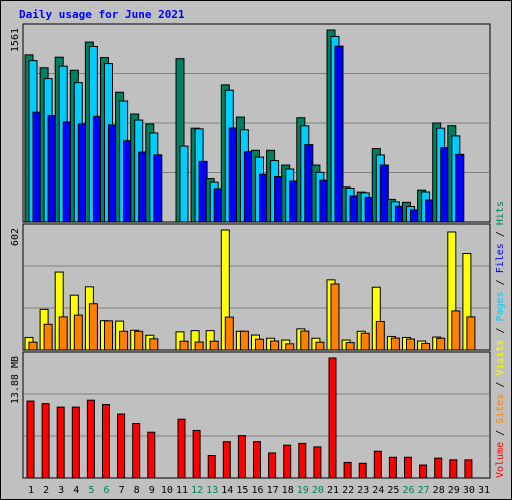  What do you see at coordinates (167, 490) in the screenshot?
I see `day-label-10: 10` at bounding box center [167, 490].